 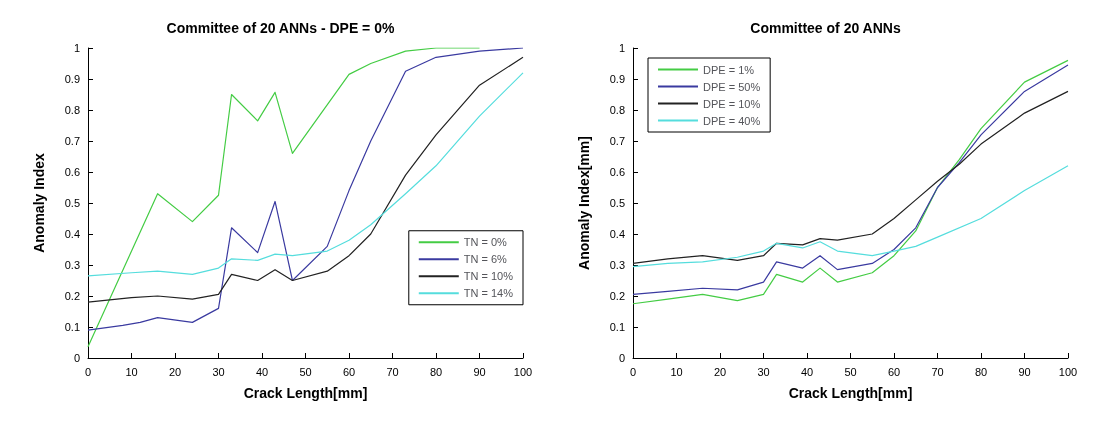 I want to click on chart-title: Committee of 20 ANNs - DPE = 0%, so click(x=280, y=28).